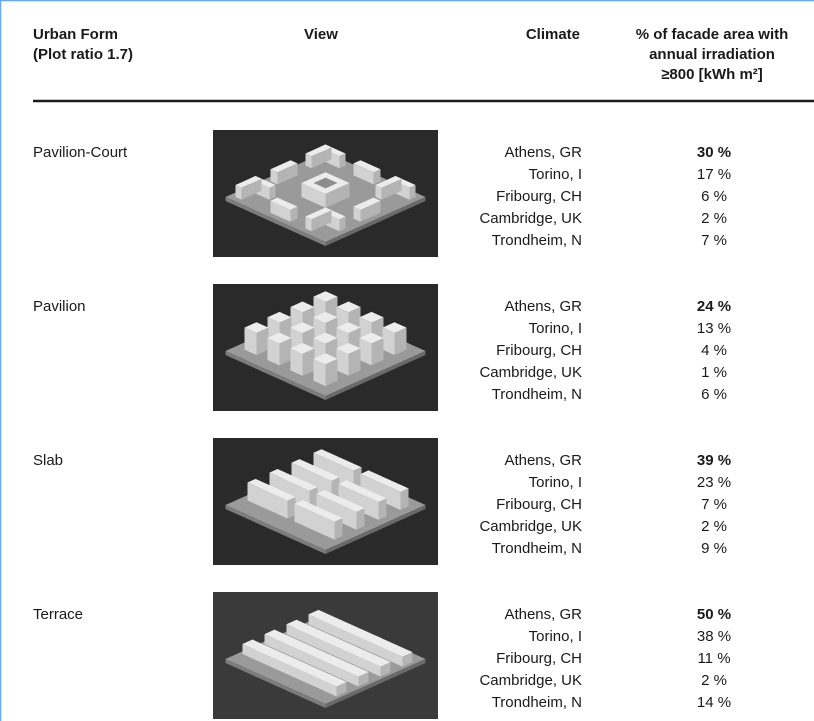  I want to click on urban-form-cell: Pavilion-Court, so click(80, 152).